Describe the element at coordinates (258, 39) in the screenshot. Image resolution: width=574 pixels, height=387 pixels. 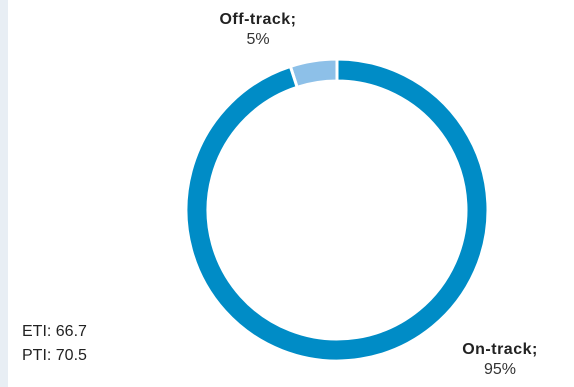
I see `slice-label-off-track-value: 5%` at that location.